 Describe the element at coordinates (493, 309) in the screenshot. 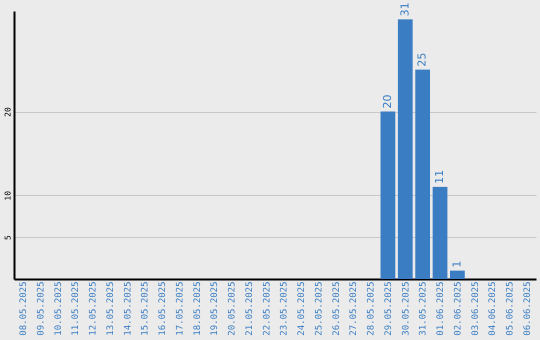

I see `x-tick-label: 04.06.2025` at that location.